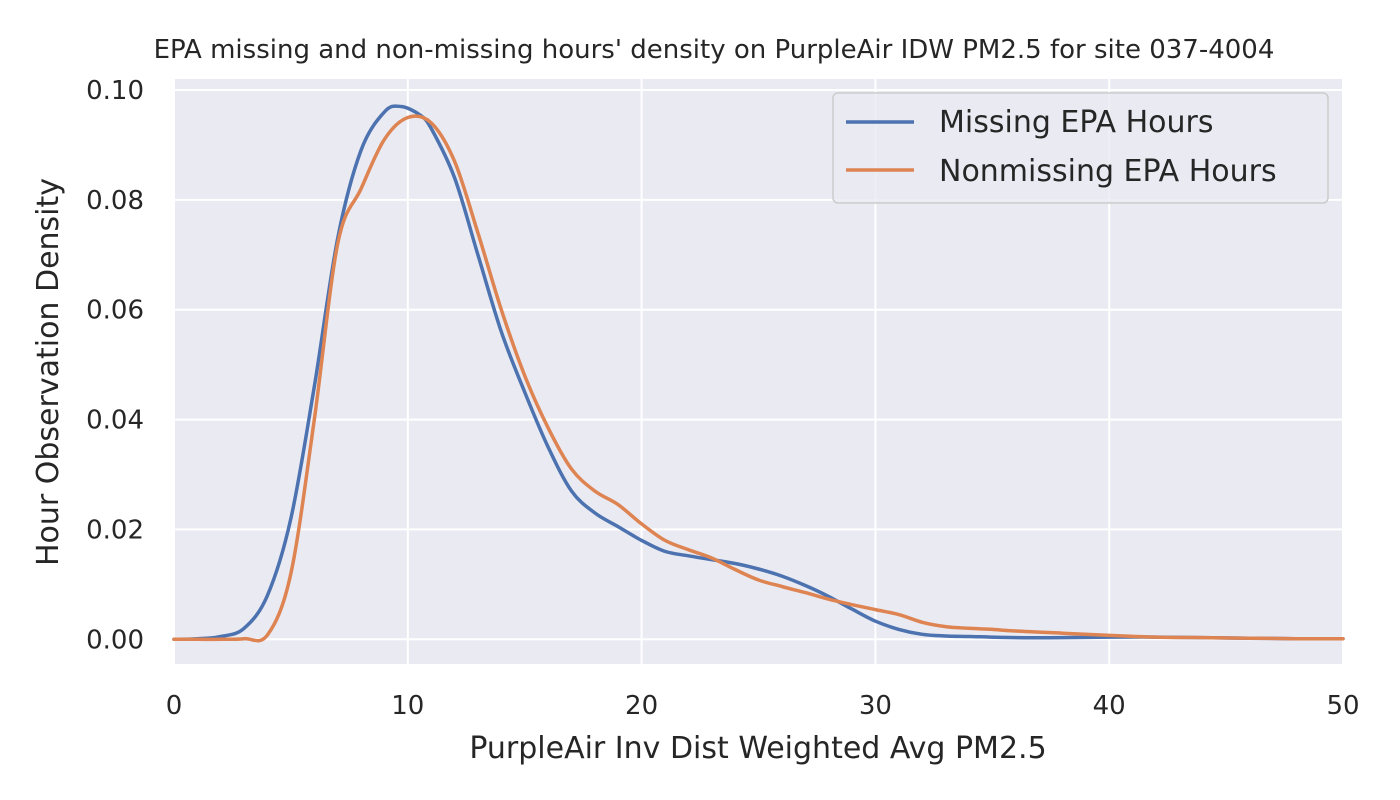 This screenshot has width=1400, height=800. I want to click on x-tick-label: 0, so click(174, 706).